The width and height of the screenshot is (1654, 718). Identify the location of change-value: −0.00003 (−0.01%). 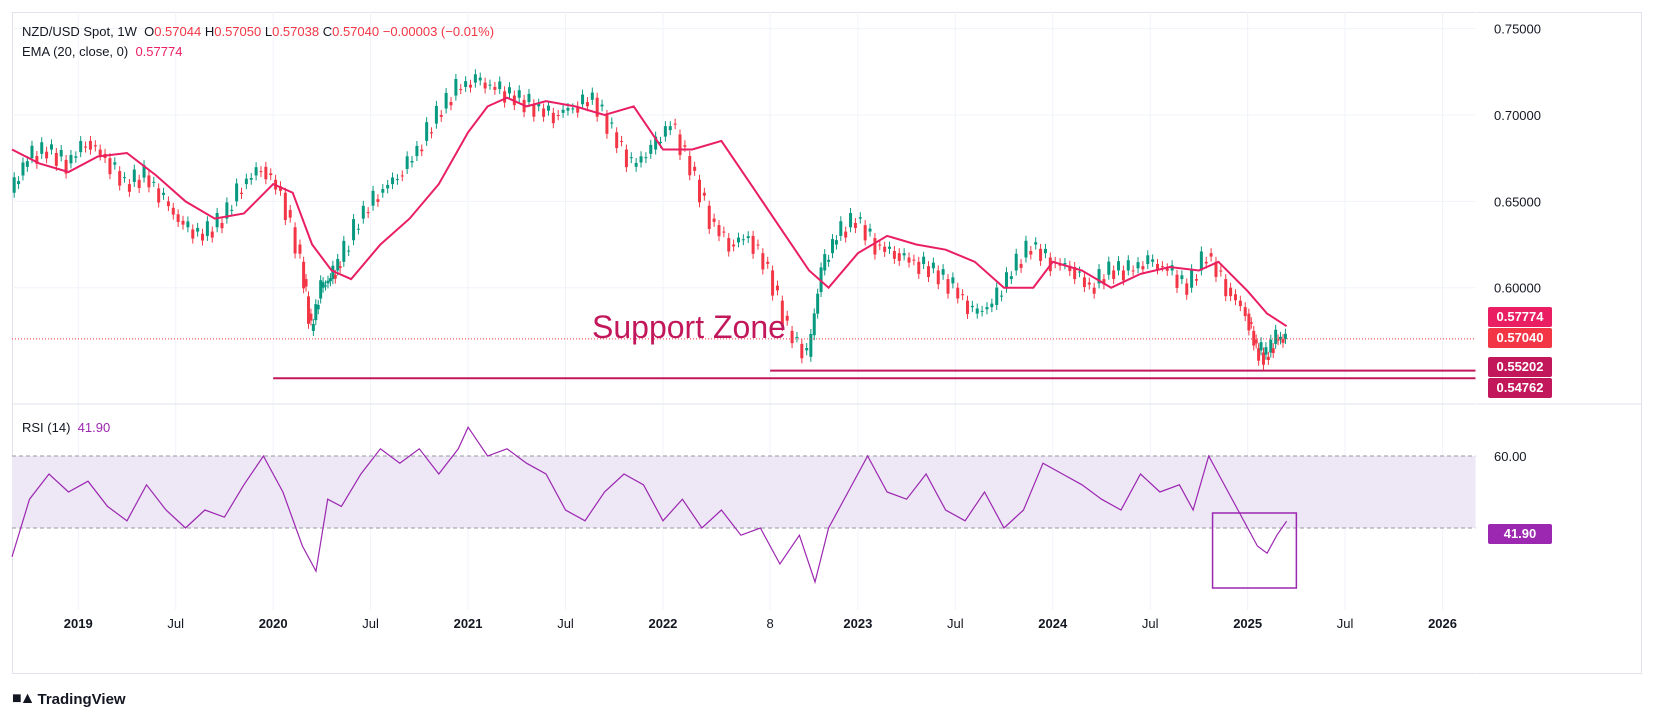
(438, 31).